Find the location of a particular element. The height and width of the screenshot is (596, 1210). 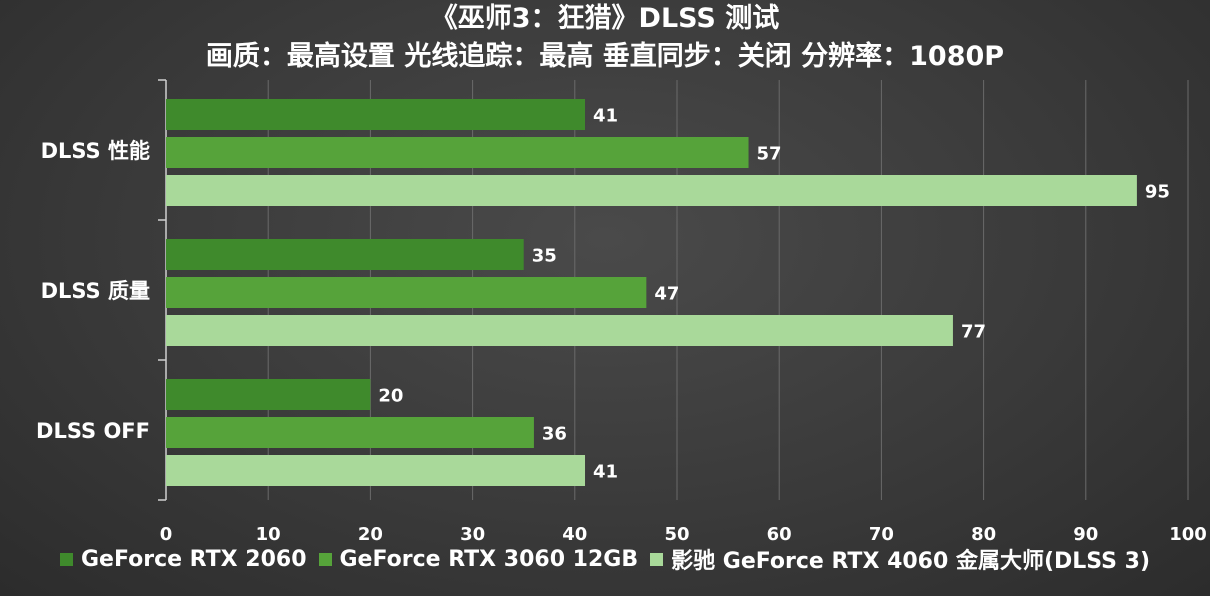

data-label: 95 is located at coordinates (1157, 192).